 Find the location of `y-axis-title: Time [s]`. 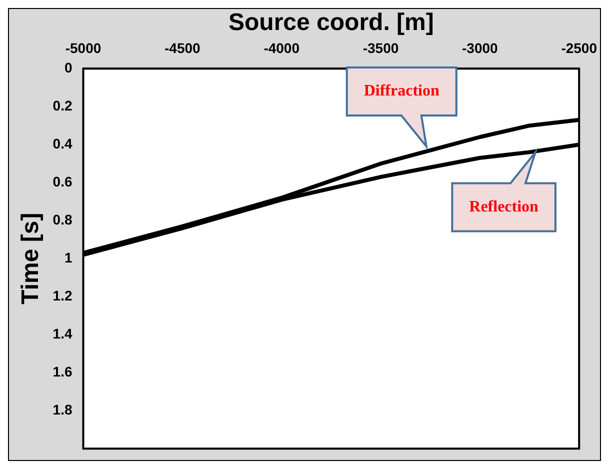

y-axis-title: Time [s] is located at coordinates (30, 258).